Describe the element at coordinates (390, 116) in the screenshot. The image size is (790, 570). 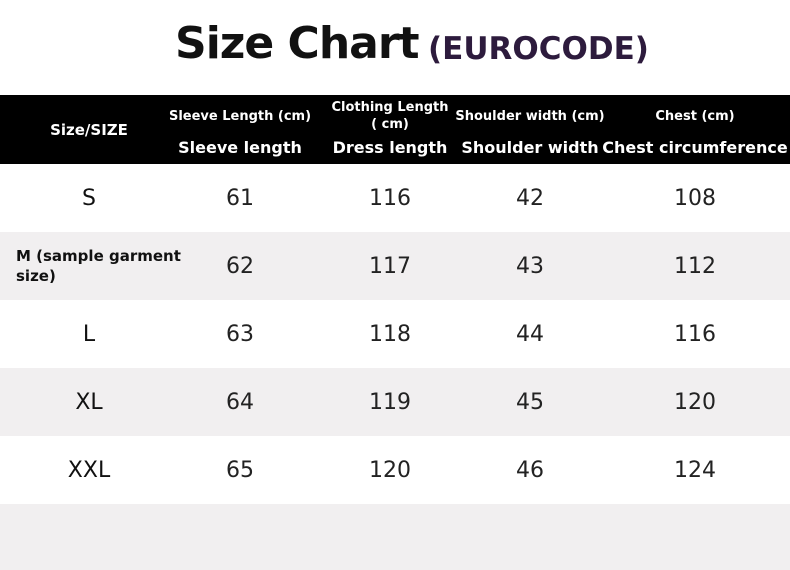
I see `header-text: Clothing Length ( cm)` at that location.